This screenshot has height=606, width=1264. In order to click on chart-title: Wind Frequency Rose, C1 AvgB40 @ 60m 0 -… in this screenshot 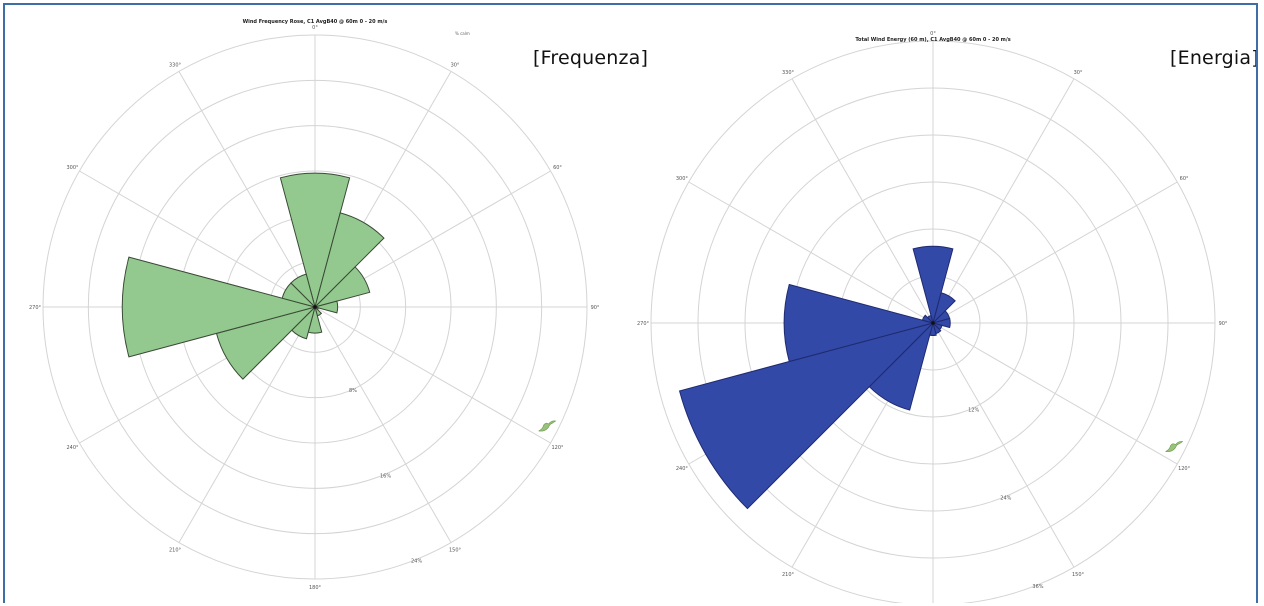, I will do `click(315, 22)`.